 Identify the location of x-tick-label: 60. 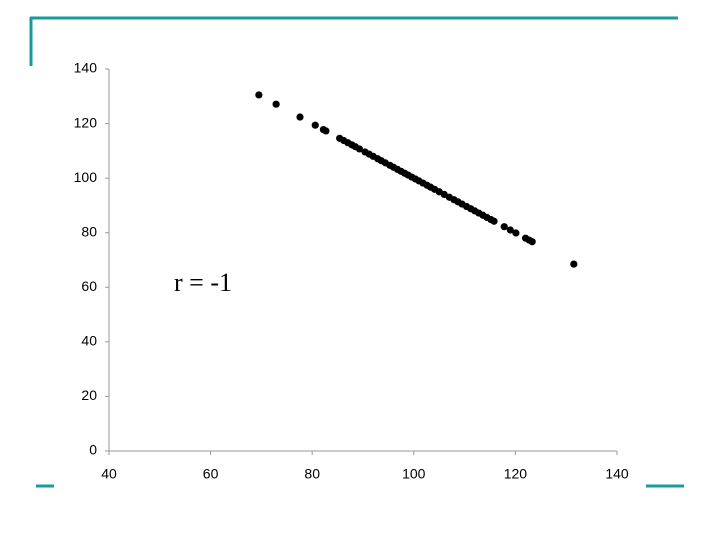
(211, 474).